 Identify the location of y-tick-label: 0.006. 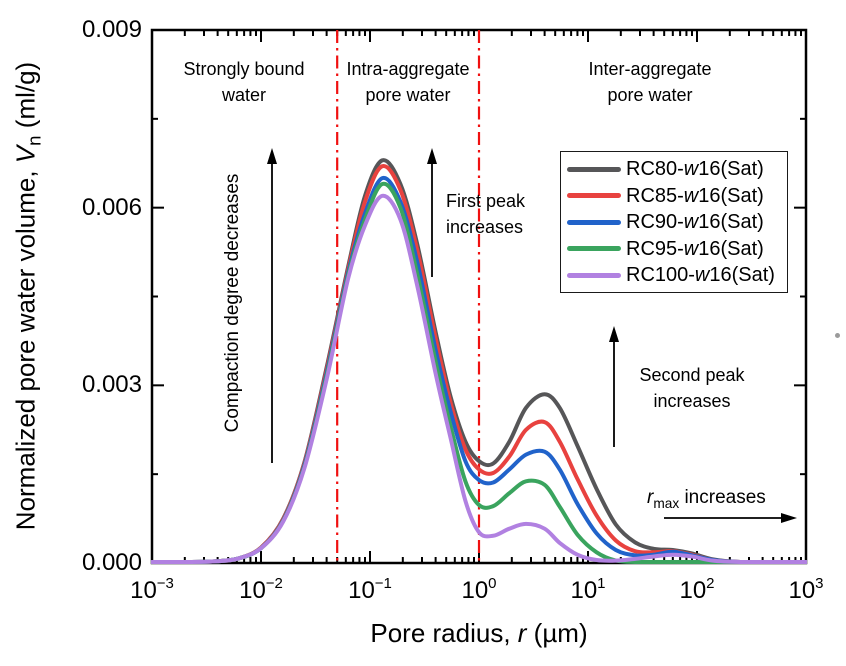
(111, 207).